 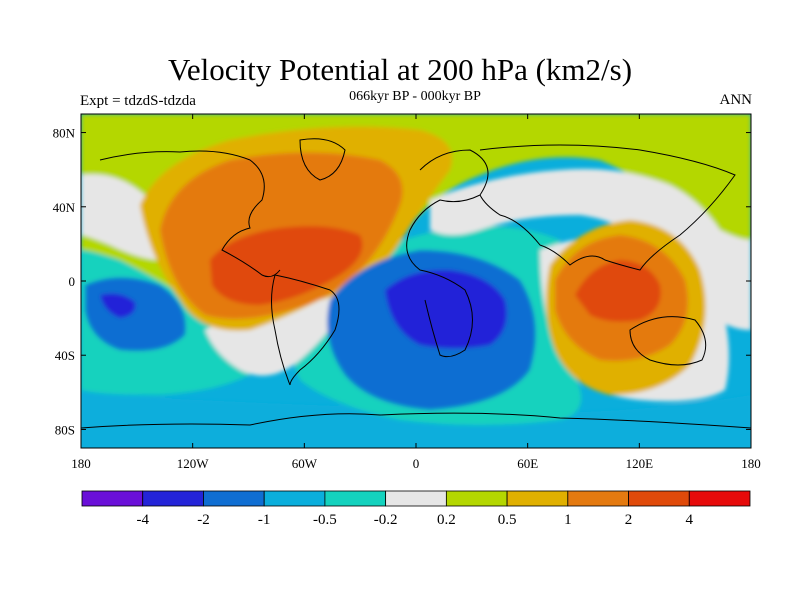 What do you see at coordinates (64, 207) in the screenshot?
I see `y-tick-label: 40N` at bounding box center [64, 207].